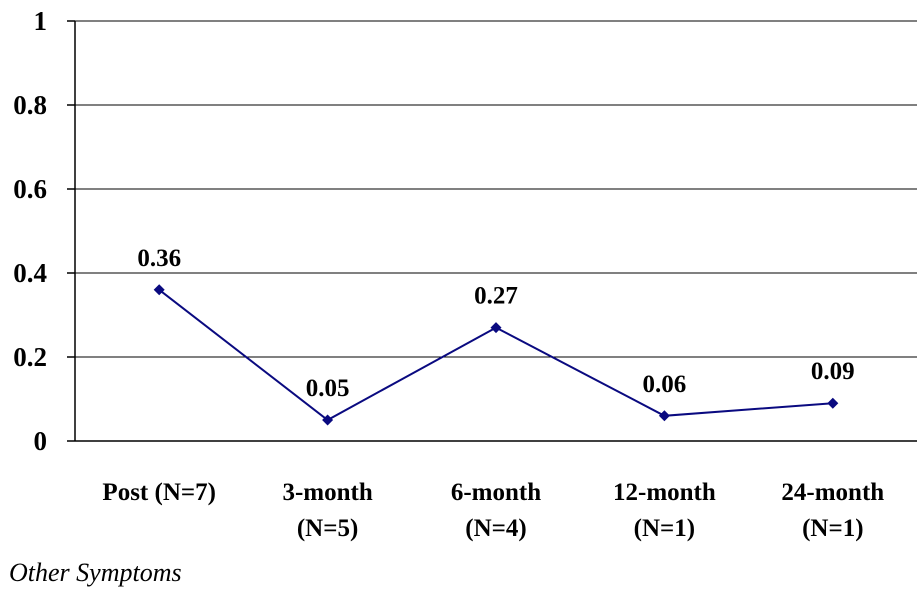 This screenshot has height=592, width=917. Describe the element at coordinates (30, 231) in the screenshot. I see `y-tick-labels: 0 0.2 0.4 0.6 0.8 1` at that location.